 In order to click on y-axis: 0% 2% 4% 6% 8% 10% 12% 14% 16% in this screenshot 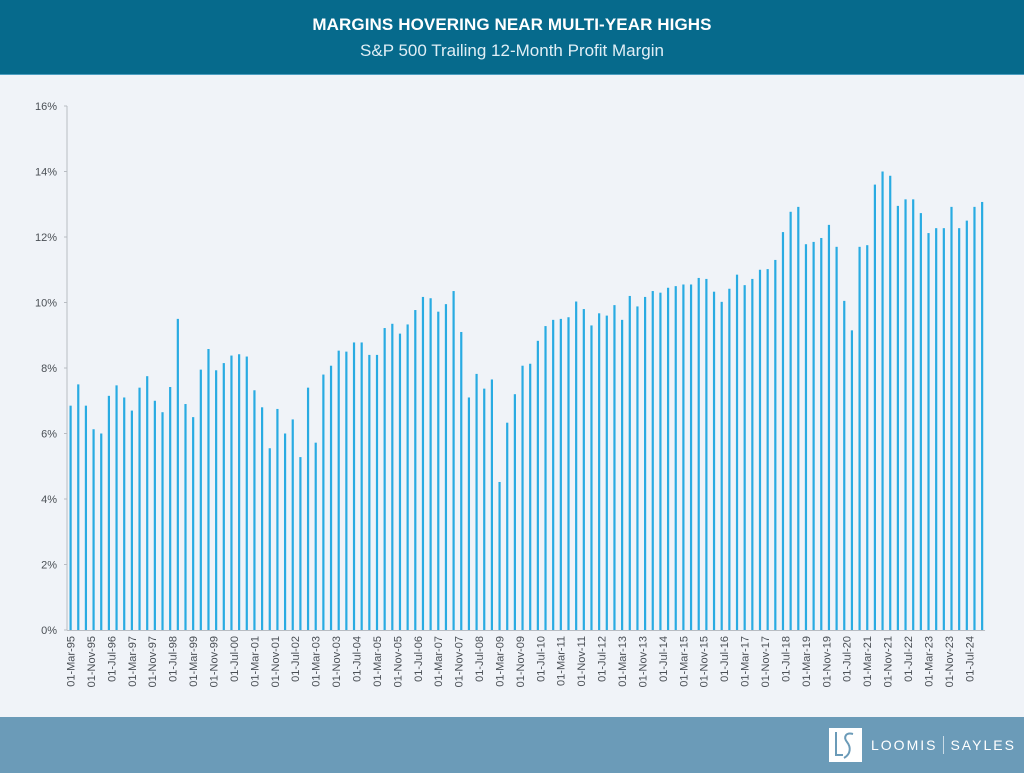, I will do `click(51, 369)`.